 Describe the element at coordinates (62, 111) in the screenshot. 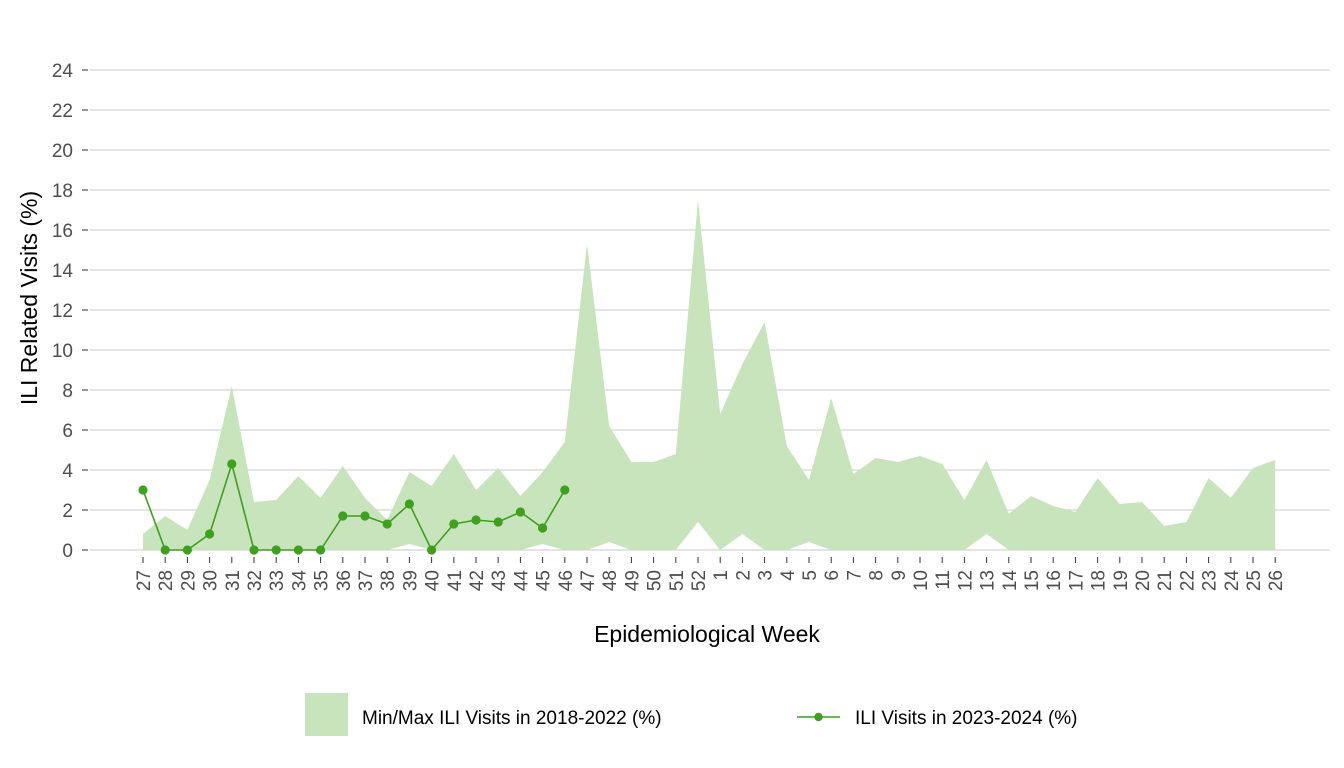

I see `y-tick-label-22: 22` at that location.